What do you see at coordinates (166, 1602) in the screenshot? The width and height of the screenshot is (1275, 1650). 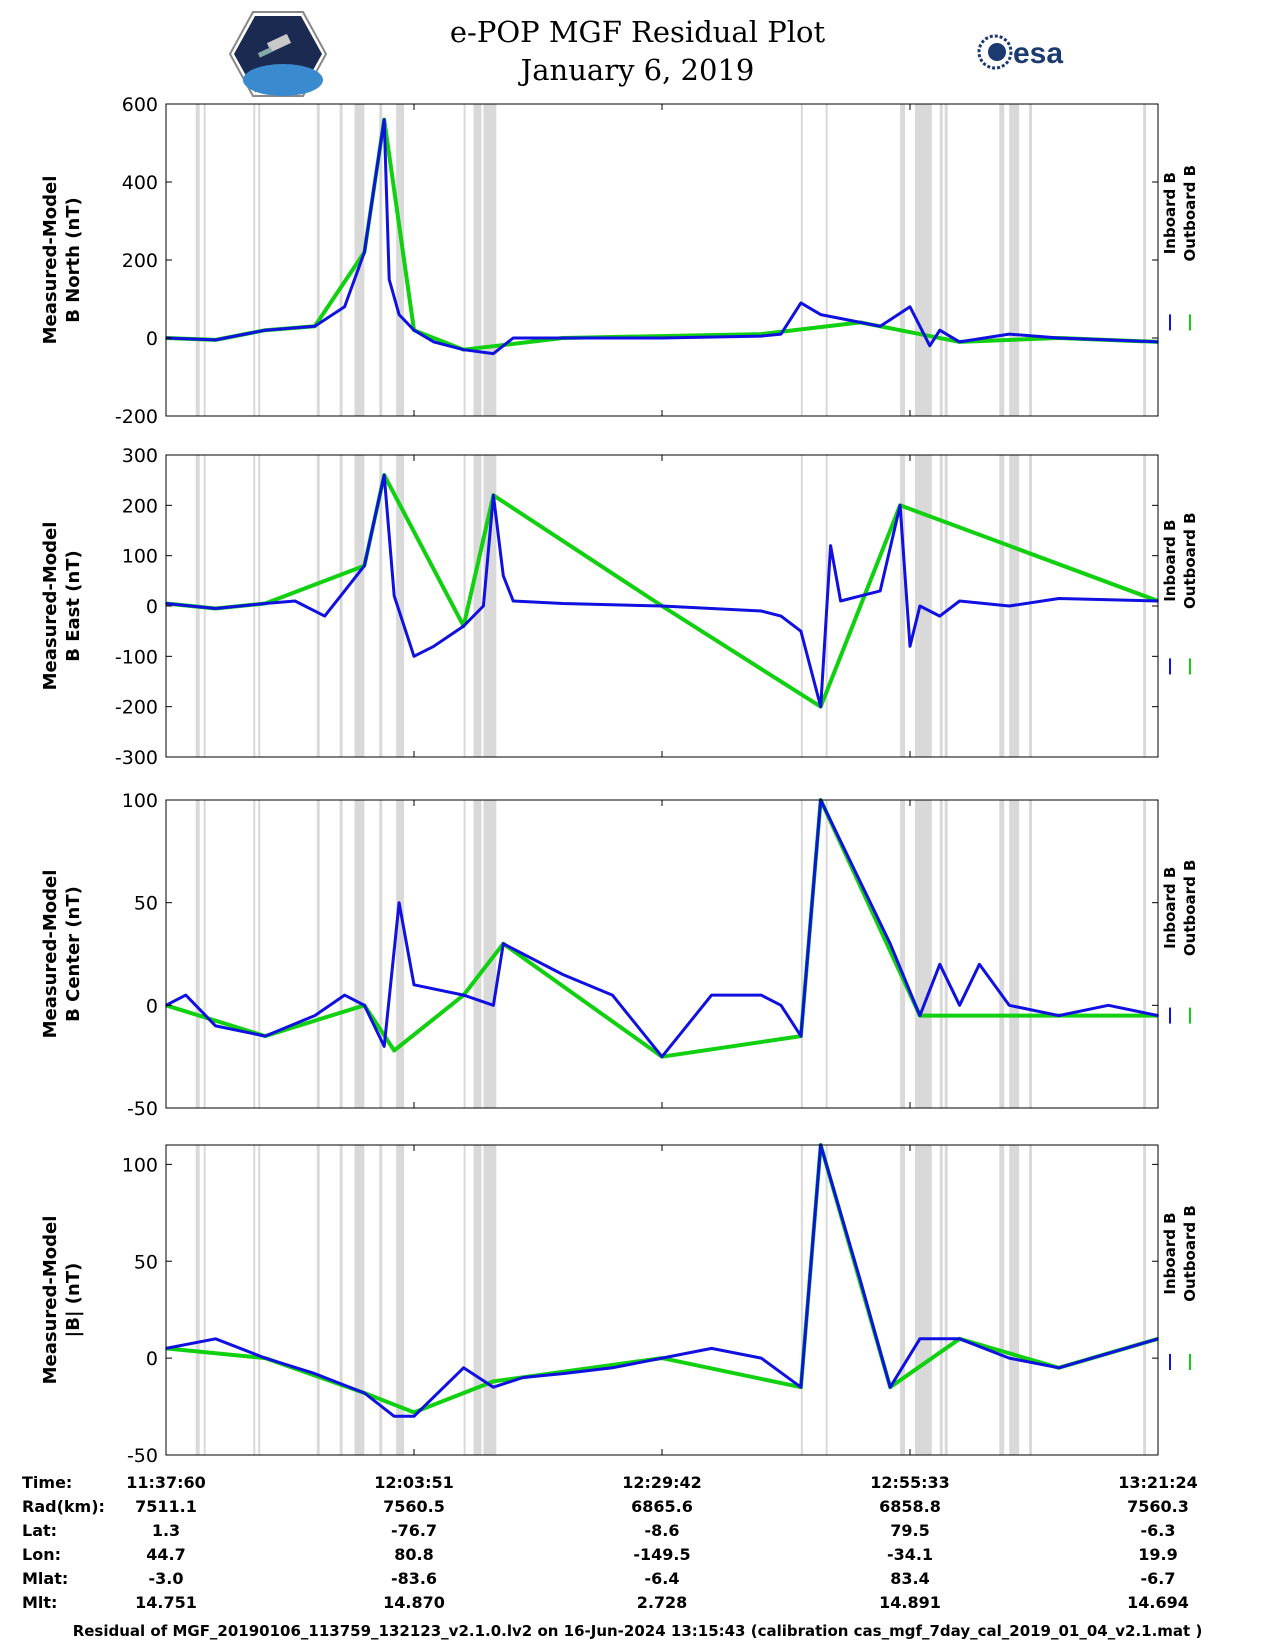 I see `table-cell: 14.751` at bounding box center [166, 1602].